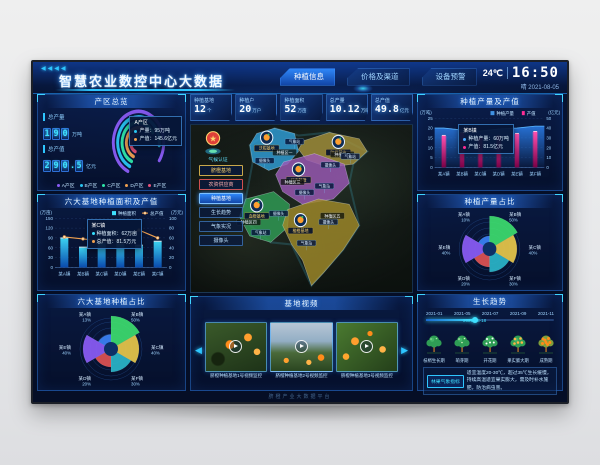 The image size is (600, 465). What do you see at coordinates (449, 77) in the screenshot?
I see `tab-设备预警: 设备预警` at bounding box center [449, 77].